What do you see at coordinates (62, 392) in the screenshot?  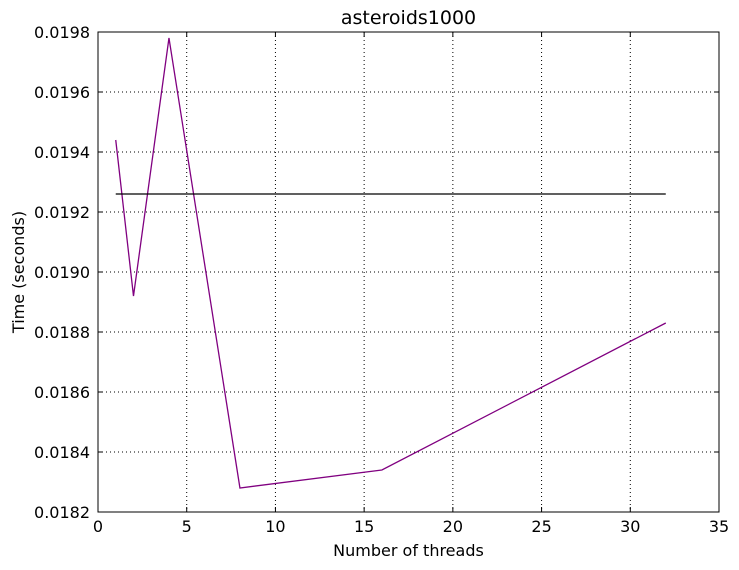 I see `y-tick-label: 0.0186` at bounding box center [62, 392].